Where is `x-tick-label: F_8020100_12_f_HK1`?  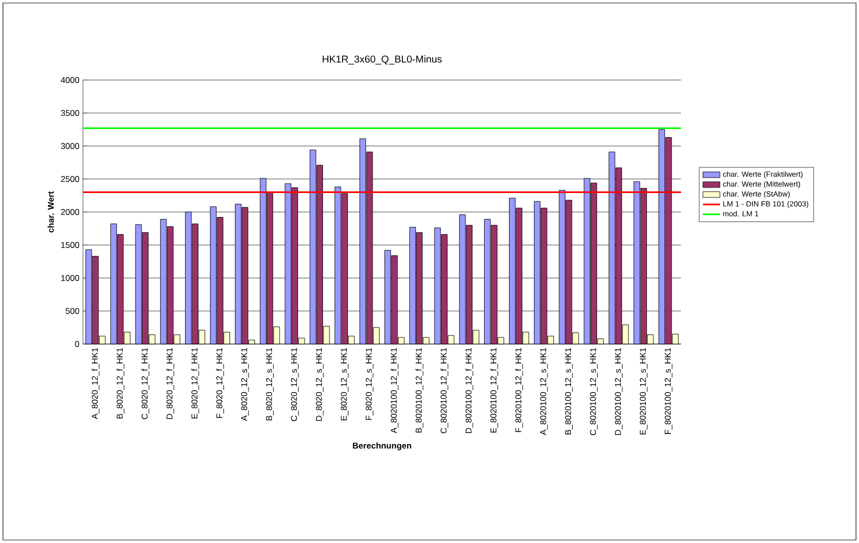 x-tick-label: F_8020100_12_f_HK1 is located at coordinates (519, 390).